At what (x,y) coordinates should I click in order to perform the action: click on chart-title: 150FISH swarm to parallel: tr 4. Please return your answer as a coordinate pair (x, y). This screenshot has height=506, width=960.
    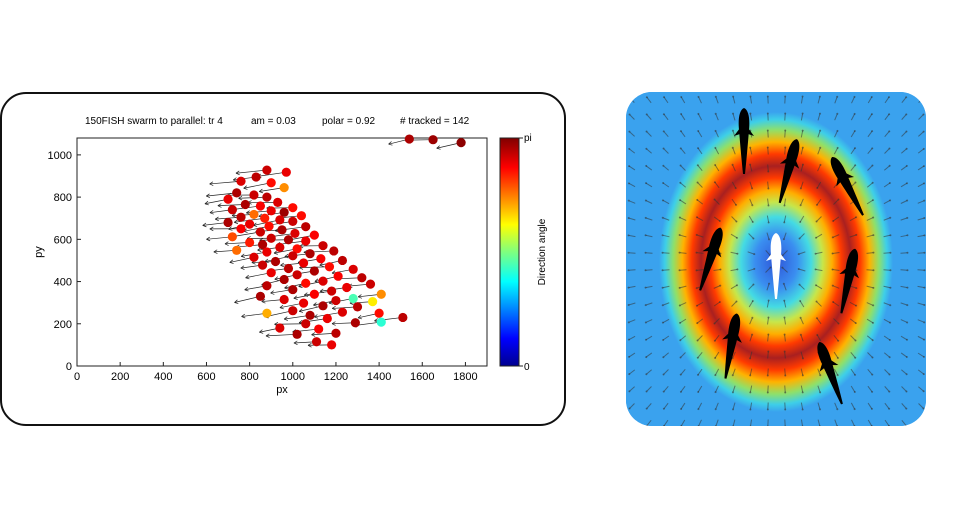
    Looking at the image, I should click on (154, 121).